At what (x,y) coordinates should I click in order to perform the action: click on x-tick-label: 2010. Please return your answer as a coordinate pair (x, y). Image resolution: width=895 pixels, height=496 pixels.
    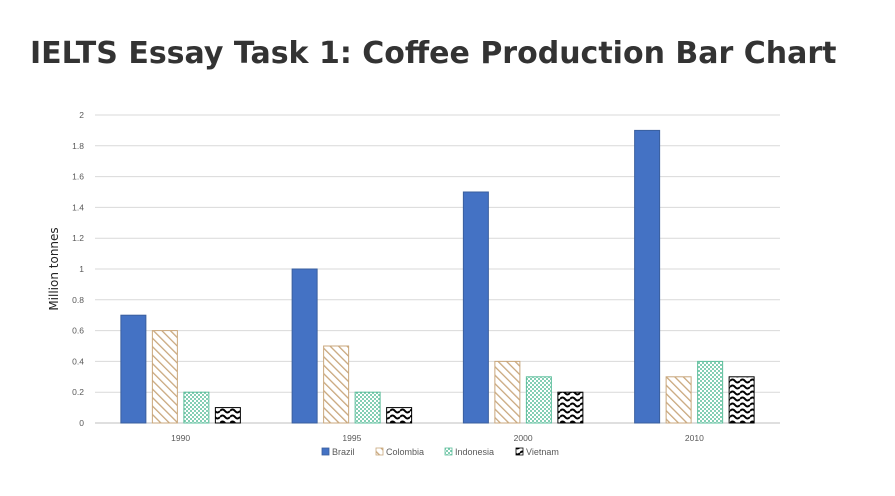
    Looking at the image, I should click on (694, 438).